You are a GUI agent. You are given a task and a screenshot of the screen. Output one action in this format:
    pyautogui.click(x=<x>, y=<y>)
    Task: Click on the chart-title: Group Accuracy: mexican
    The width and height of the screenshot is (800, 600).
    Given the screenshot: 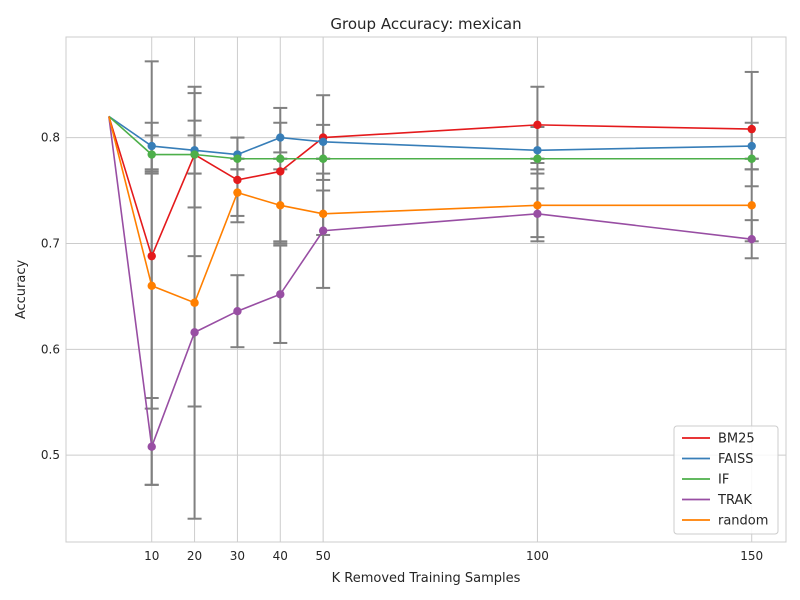 What is the action you would take?
    pyautogui.click(x=425, y=24)
    